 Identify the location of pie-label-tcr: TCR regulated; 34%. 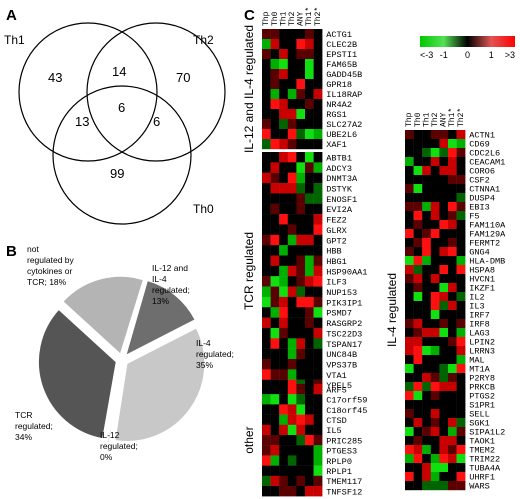
(35, 426).